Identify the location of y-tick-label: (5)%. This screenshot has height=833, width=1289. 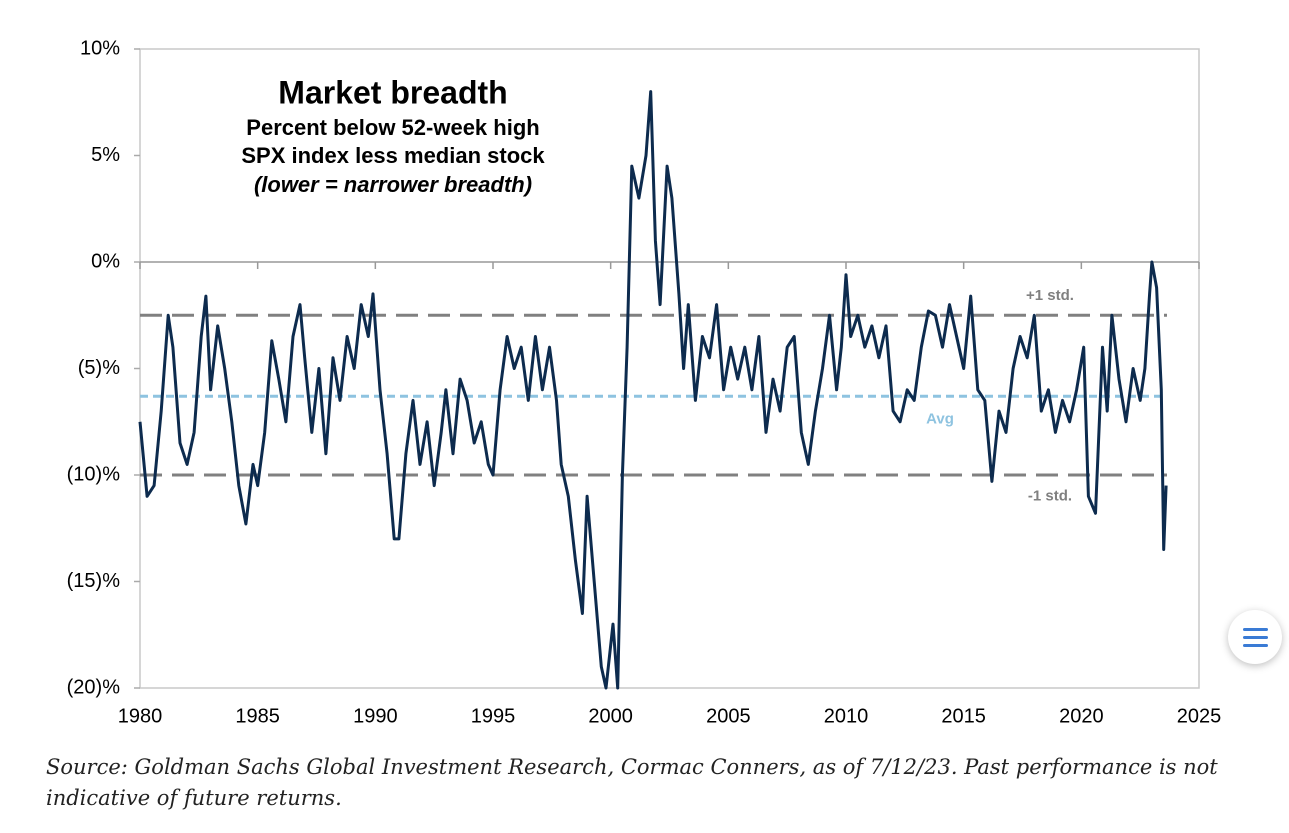
(99, 368).